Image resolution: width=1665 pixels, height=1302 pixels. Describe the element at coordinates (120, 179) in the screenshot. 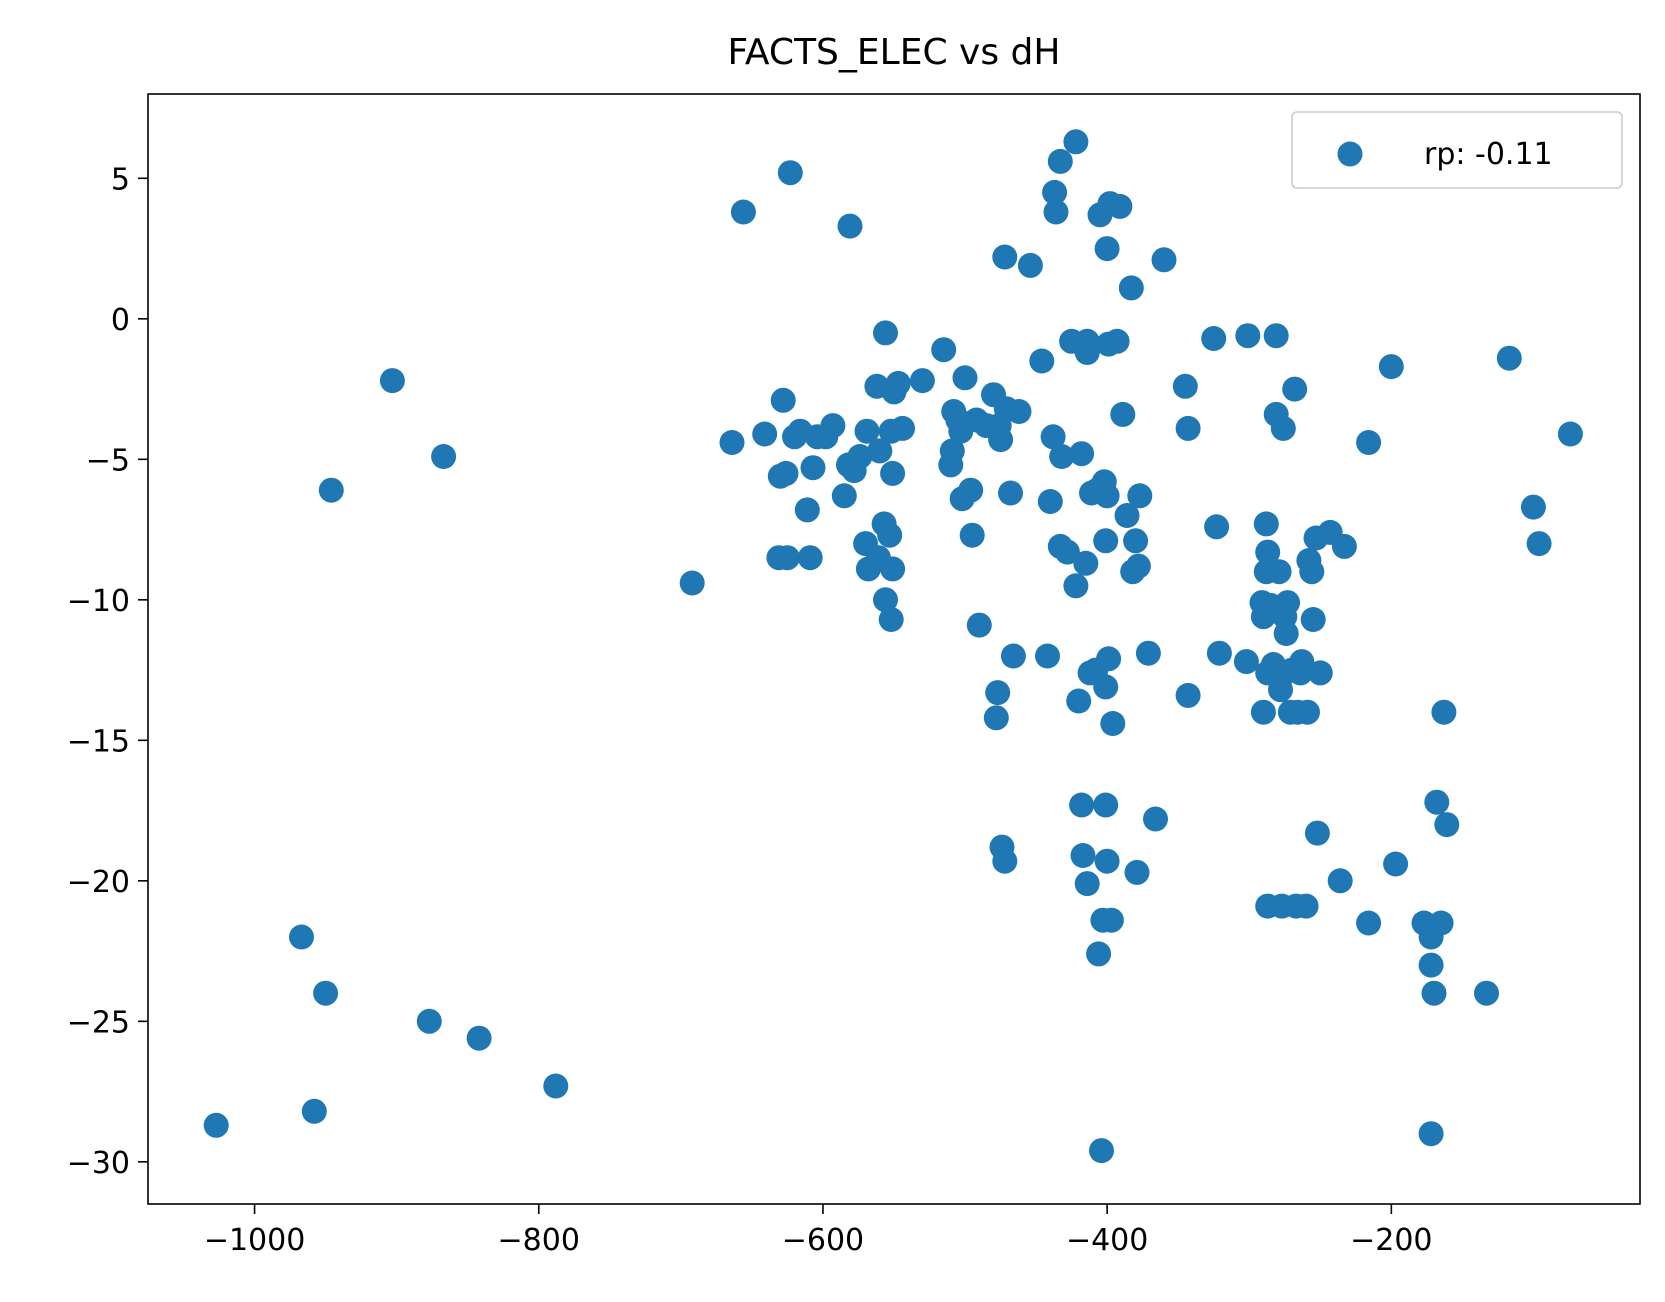

I see `y-tick-label: 5` at that location.